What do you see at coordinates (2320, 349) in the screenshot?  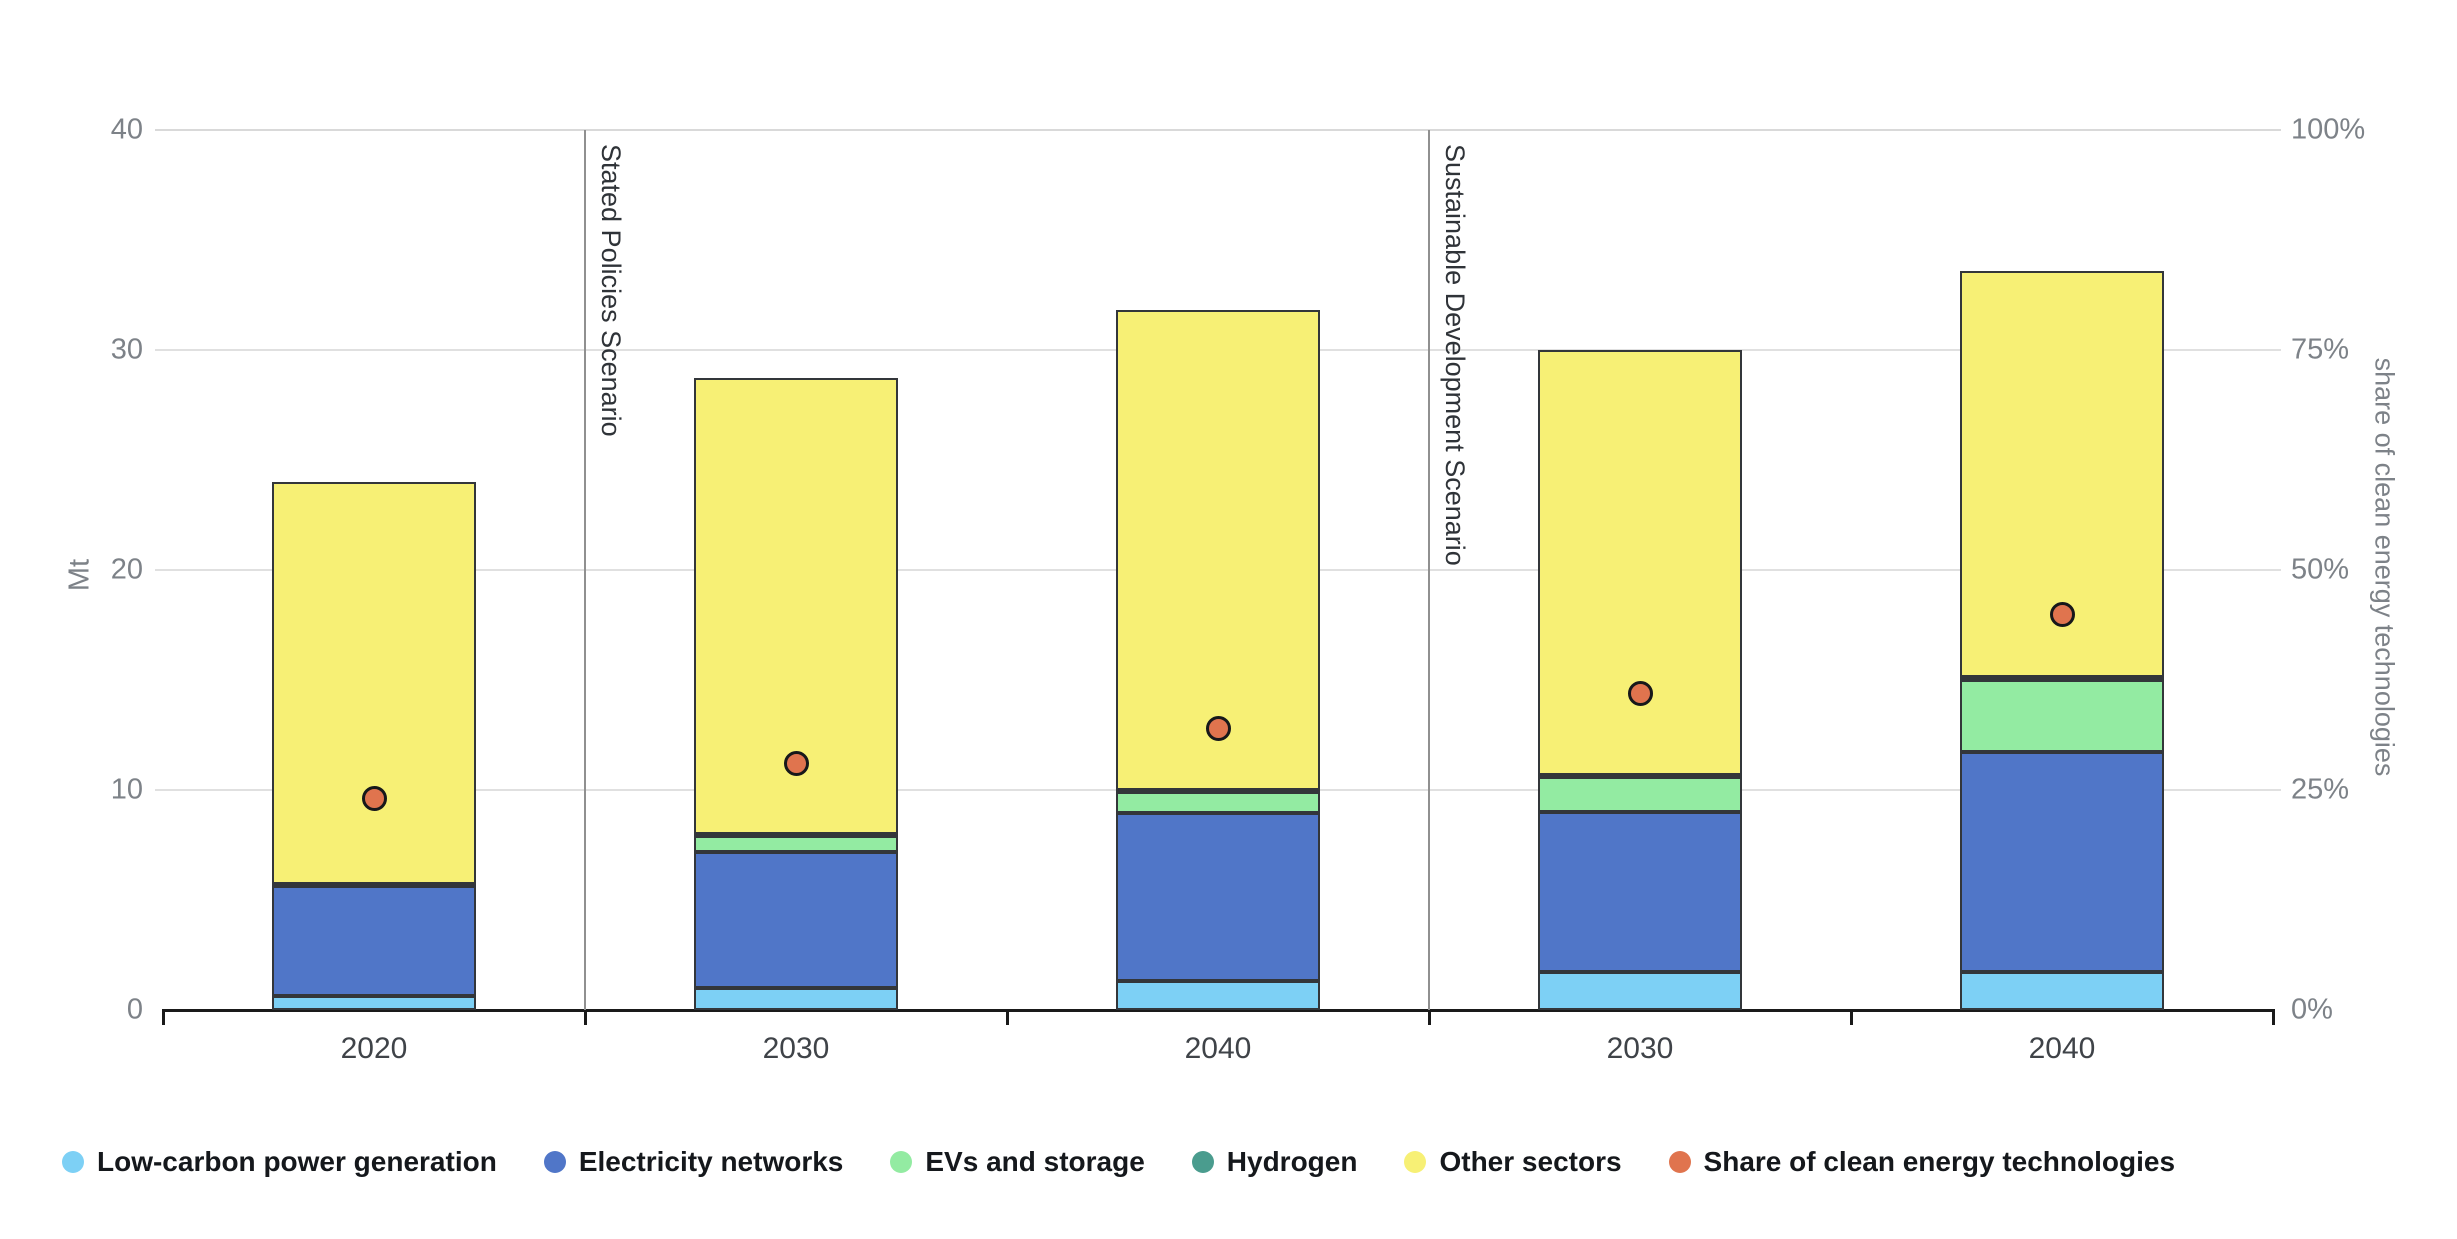 I see `y-axis-right-tick-label: 75%` at bounding box center [2320, 349].